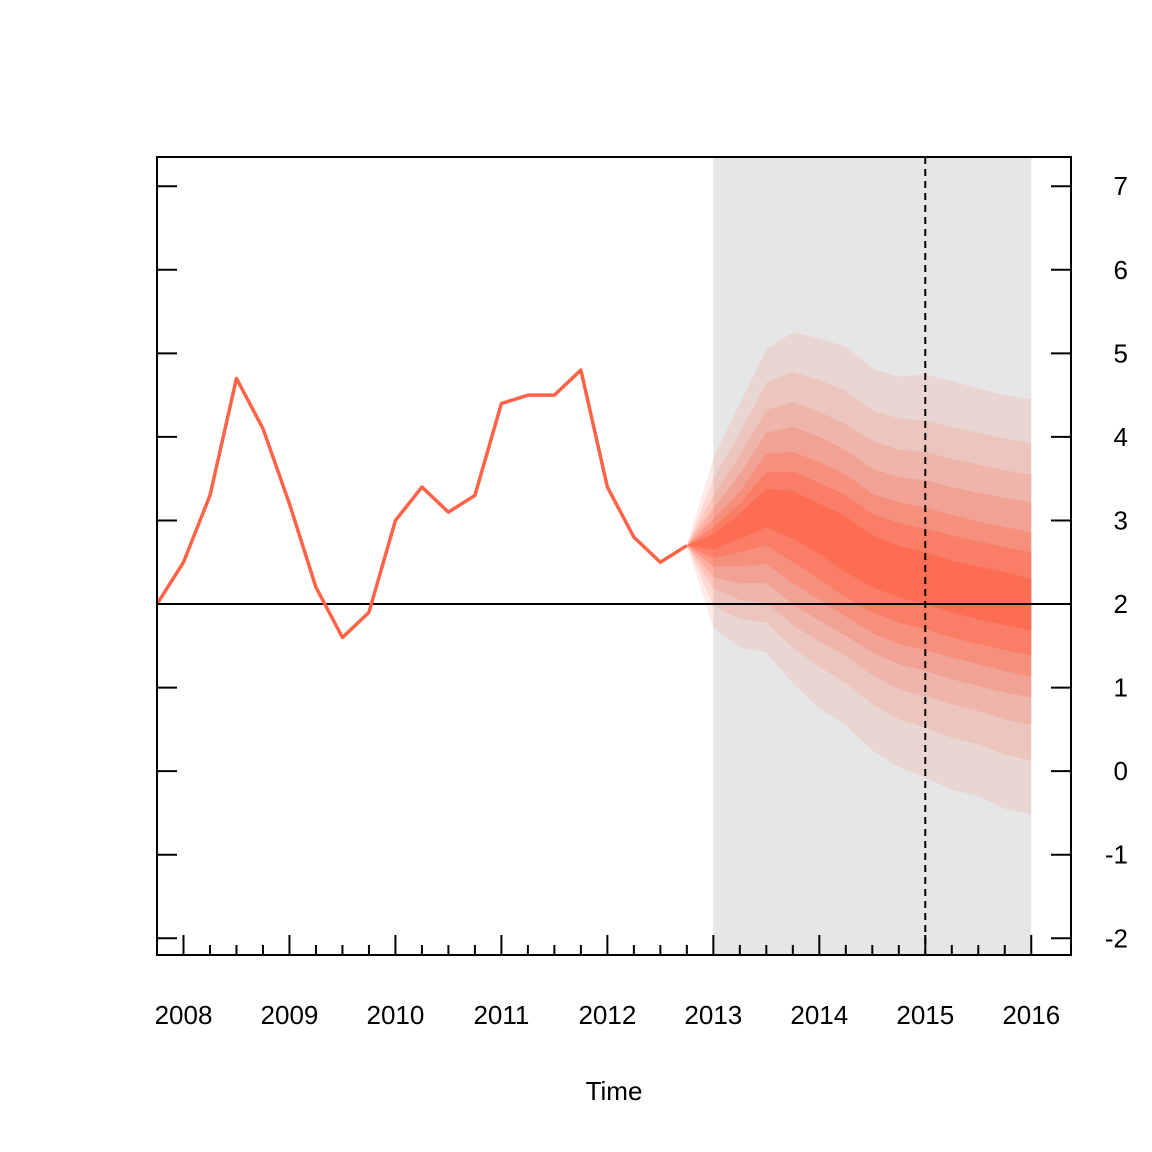 This screenshot has height=1152, width=1152. I want to click on y-tick-label-1: 1, so click(1121, 688).